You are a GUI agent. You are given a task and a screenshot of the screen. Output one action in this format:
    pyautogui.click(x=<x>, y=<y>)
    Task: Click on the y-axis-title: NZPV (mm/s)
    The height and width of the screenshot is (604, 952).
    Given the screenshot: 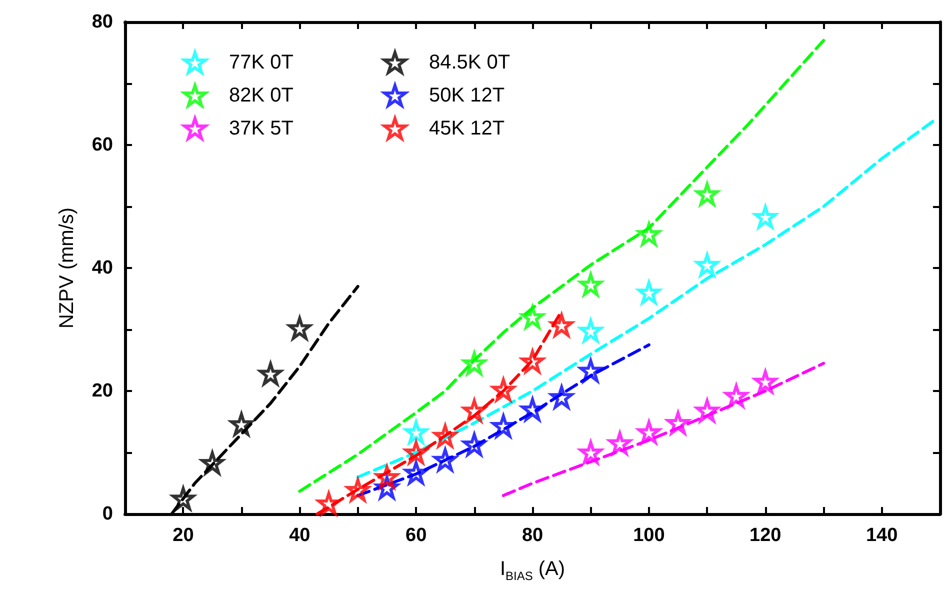 What is the action you would take?
    pyautogui.click(x=67, y=268)
    